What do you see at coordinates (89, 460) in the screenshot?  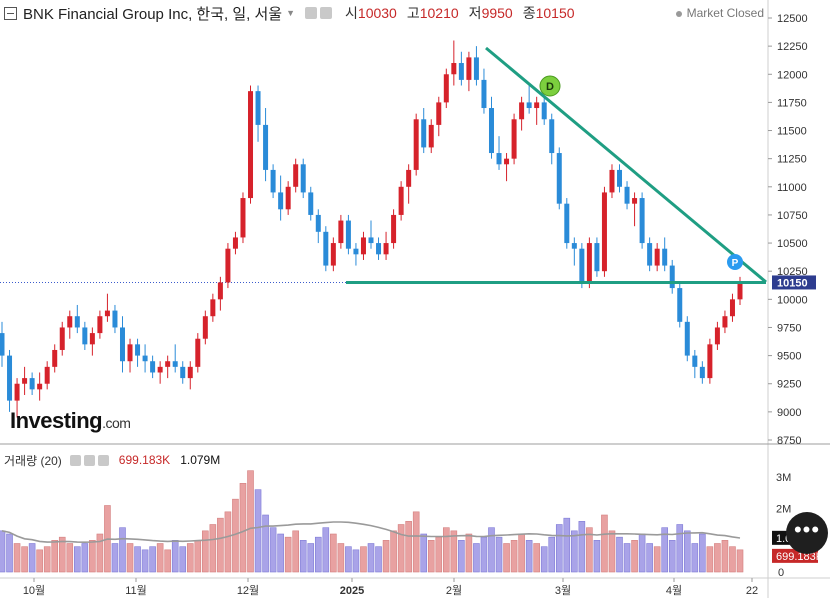 I see `volume-visibility-icon` at bounding box center [89, 460].